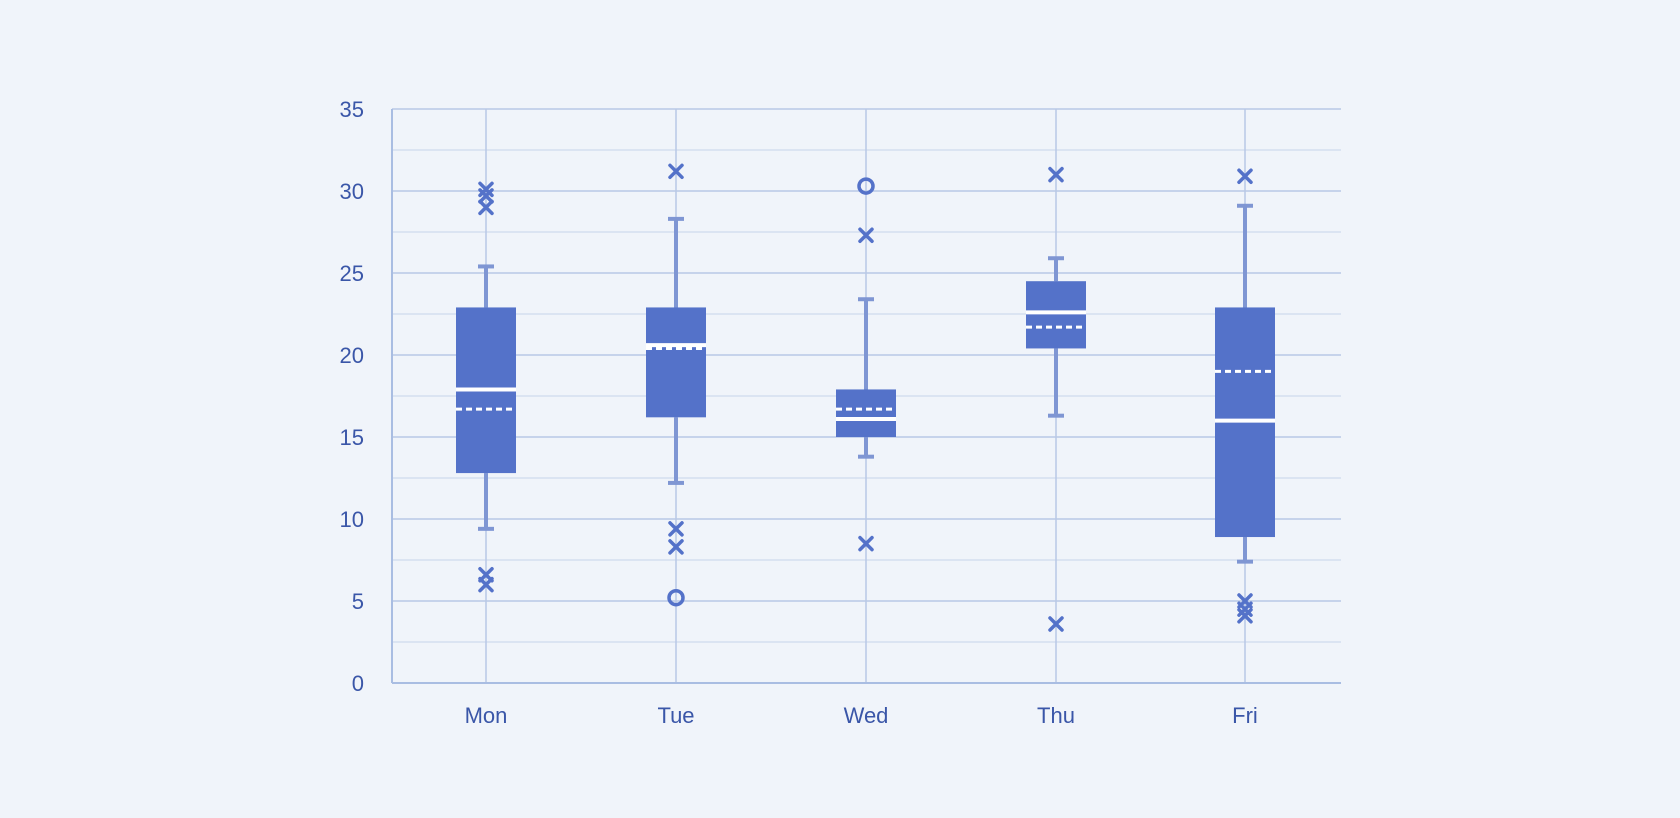 The height and width of the screenshot is (818, 1680). Describe the element at coordinates (352, 109) in the screenshot. I see `y-tick-label: 35` at that location.